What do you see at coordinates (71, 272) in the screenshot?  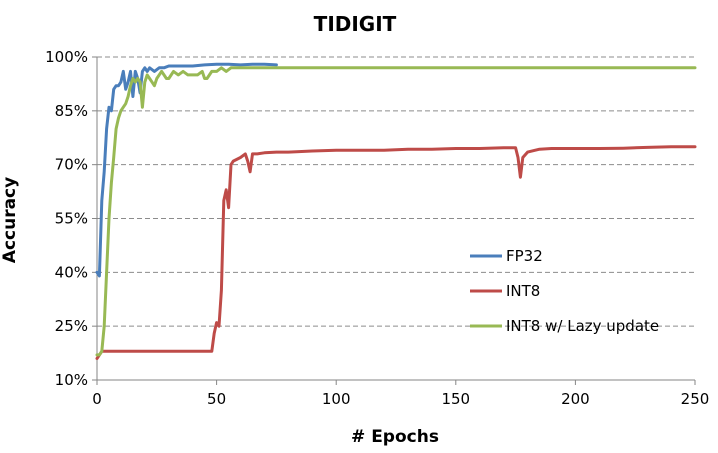 I see `y-tick-label: 40%` at bounding box center [71, 272].